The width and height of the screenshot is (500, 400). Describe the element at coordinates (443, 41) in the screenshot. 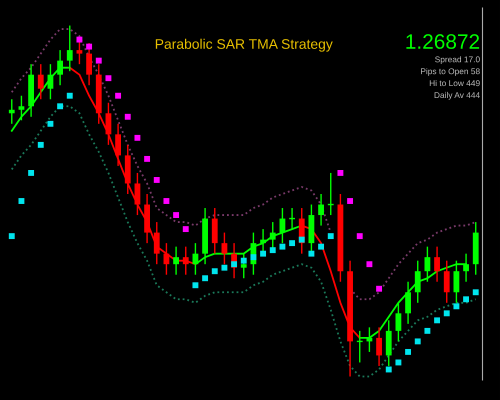

I see `annotation: 1.26872` at that location.